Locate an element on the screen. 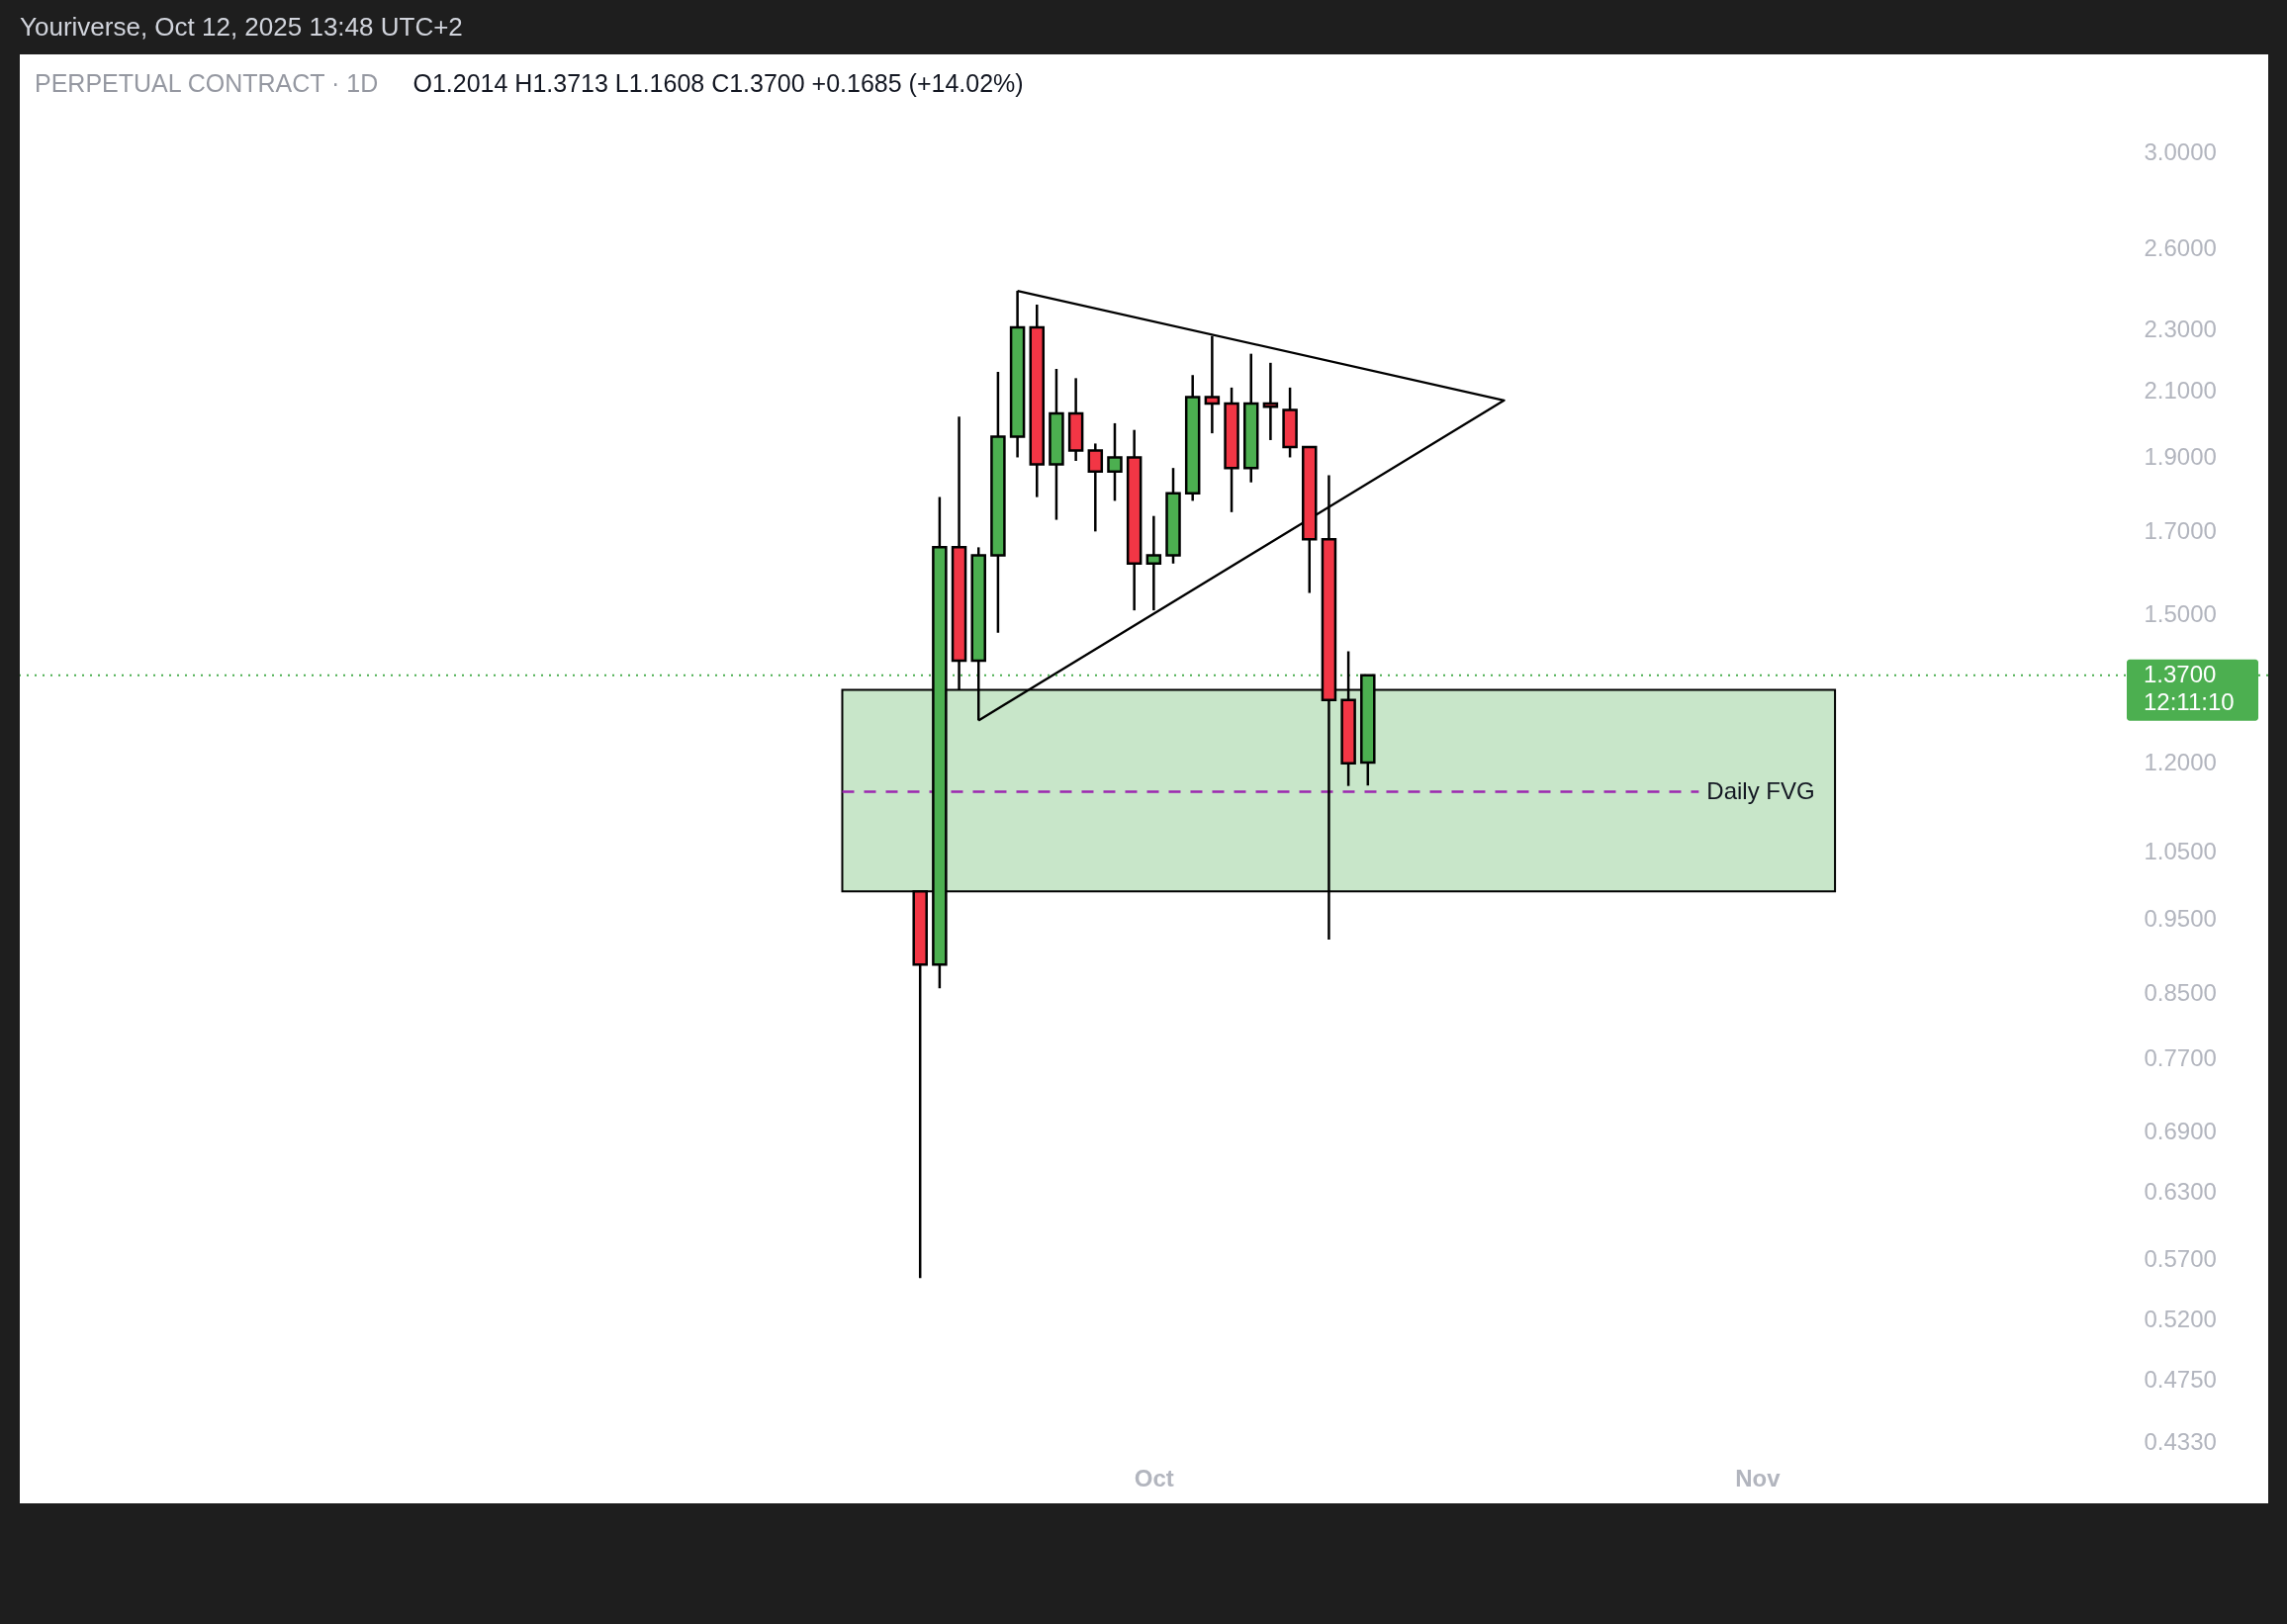 Image resolution: width=2287 pixels, height=1624 pixels. y-tick-label: 3.0000 is located at coordinates (2180, 152).